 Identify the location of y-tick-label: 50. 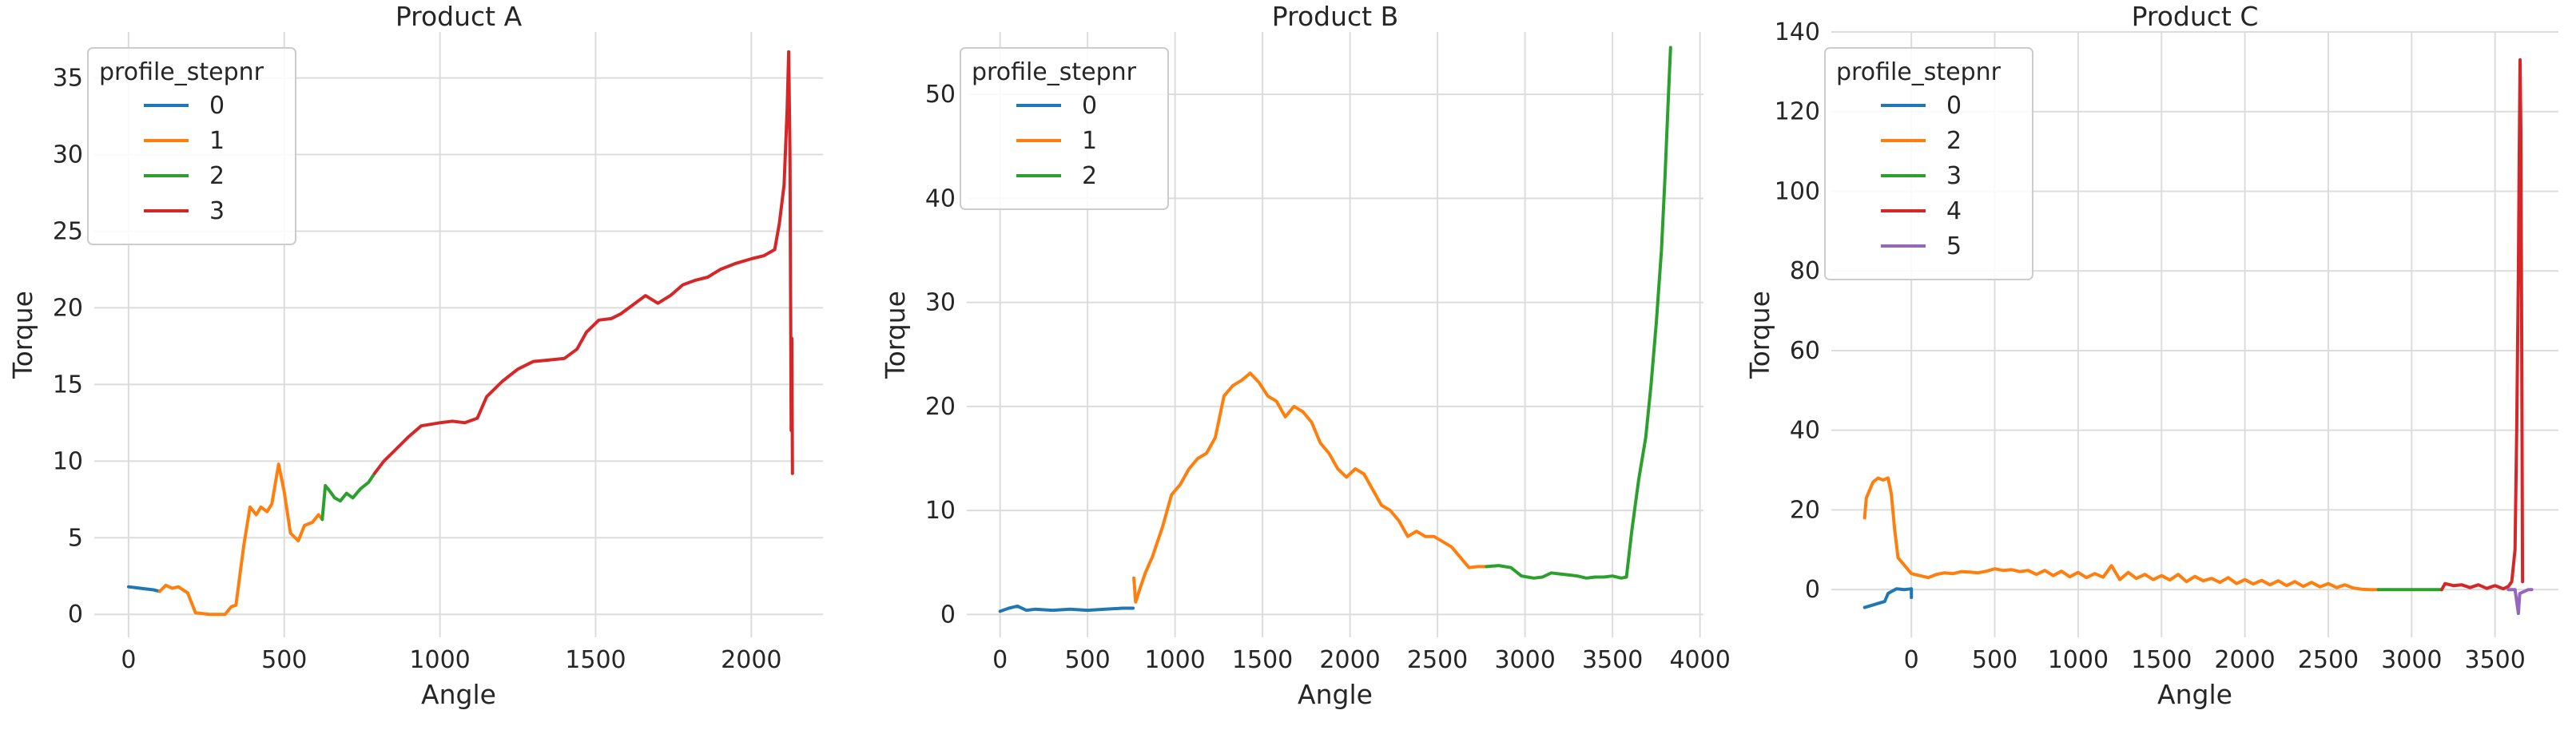
(940, 95).